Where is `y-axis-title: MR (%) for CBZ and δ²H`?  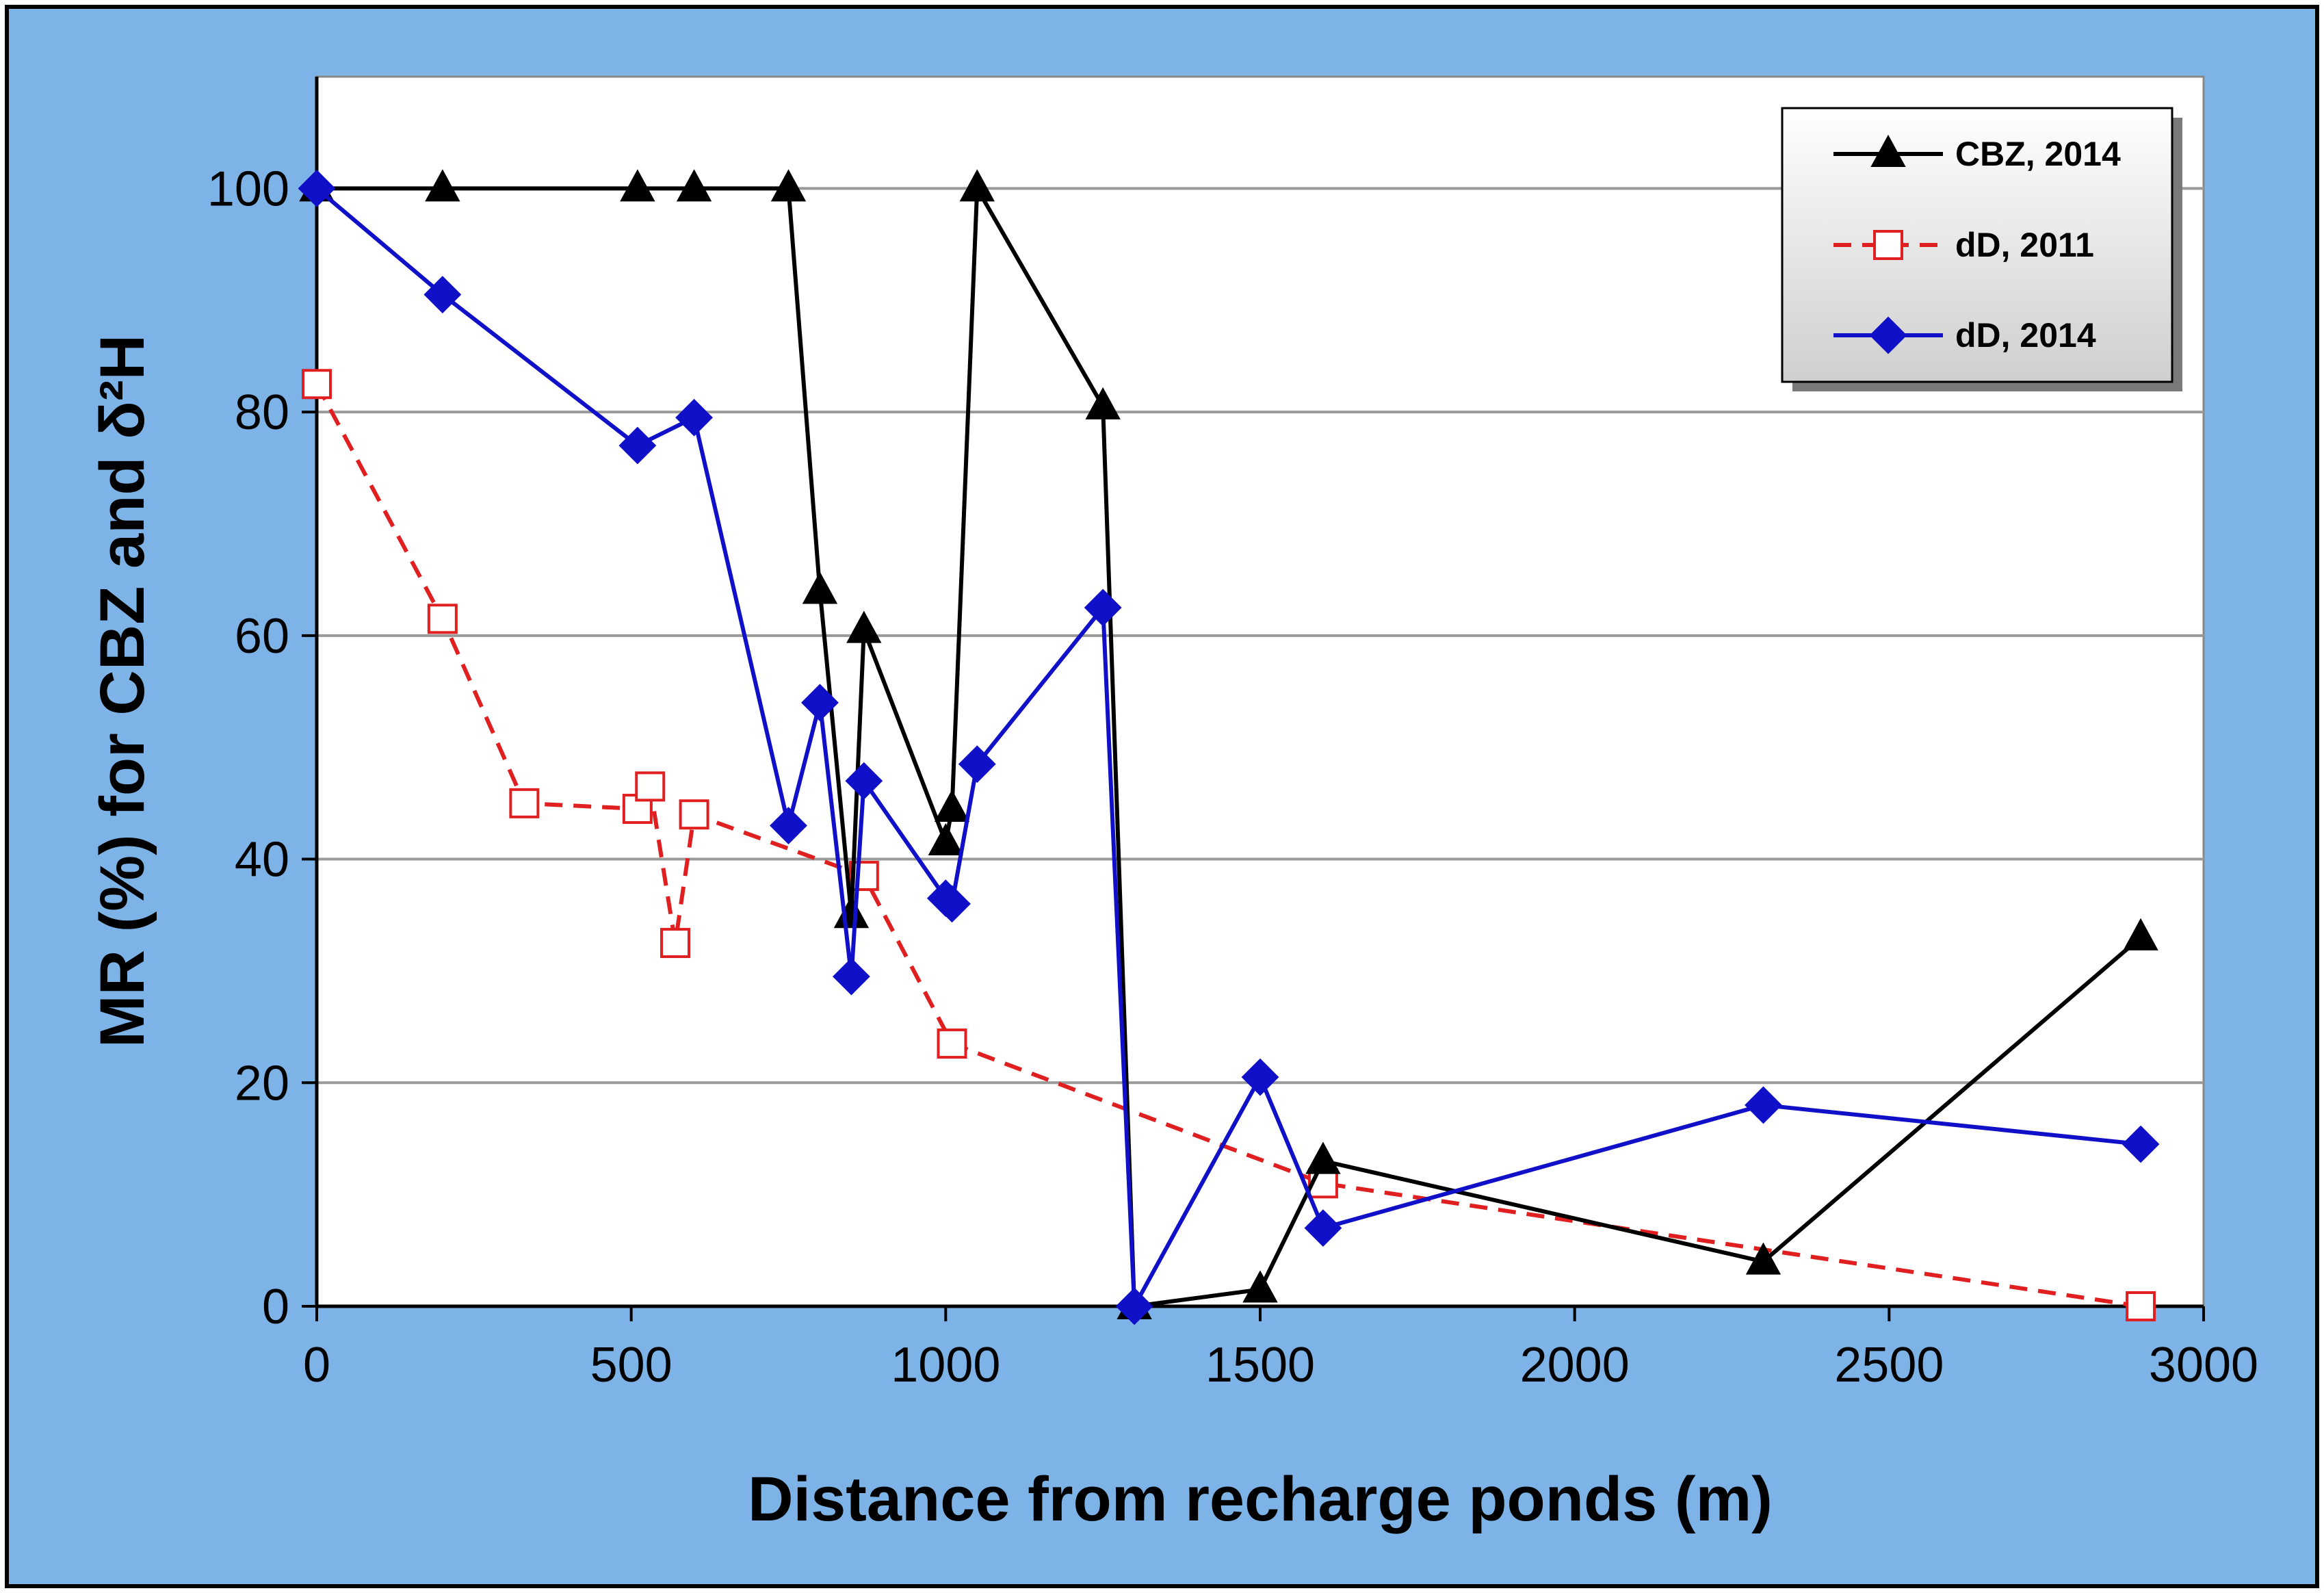
y-axis-title: MR (%) for CBZ and δ²H is located at coordinates (122, 691).